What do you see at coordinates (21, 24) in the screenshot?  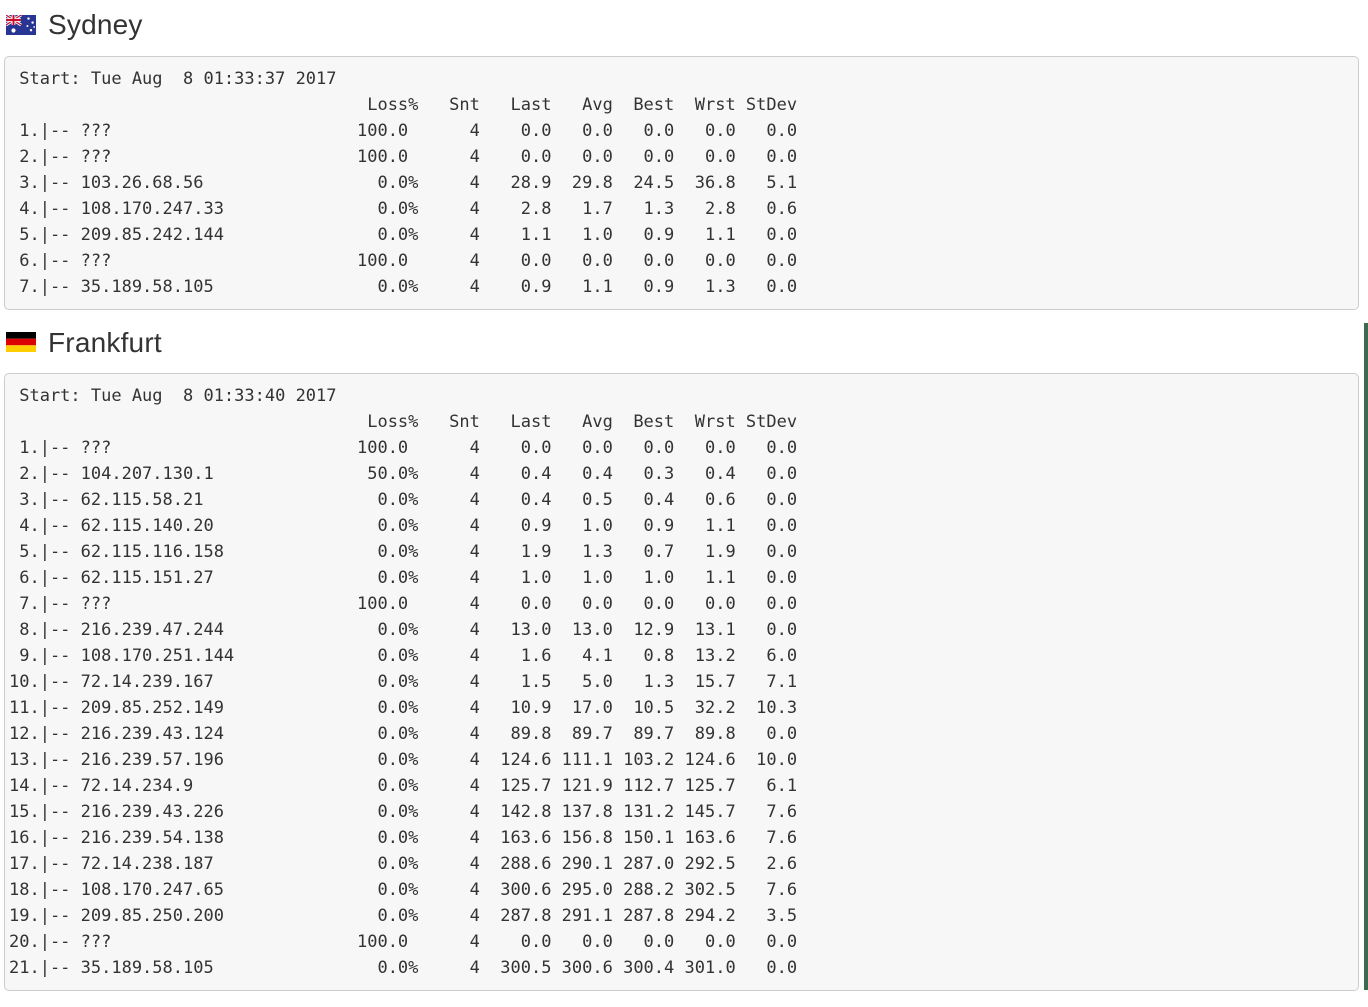 I see `australia-flag-icon` at bounding box center [21, 24].